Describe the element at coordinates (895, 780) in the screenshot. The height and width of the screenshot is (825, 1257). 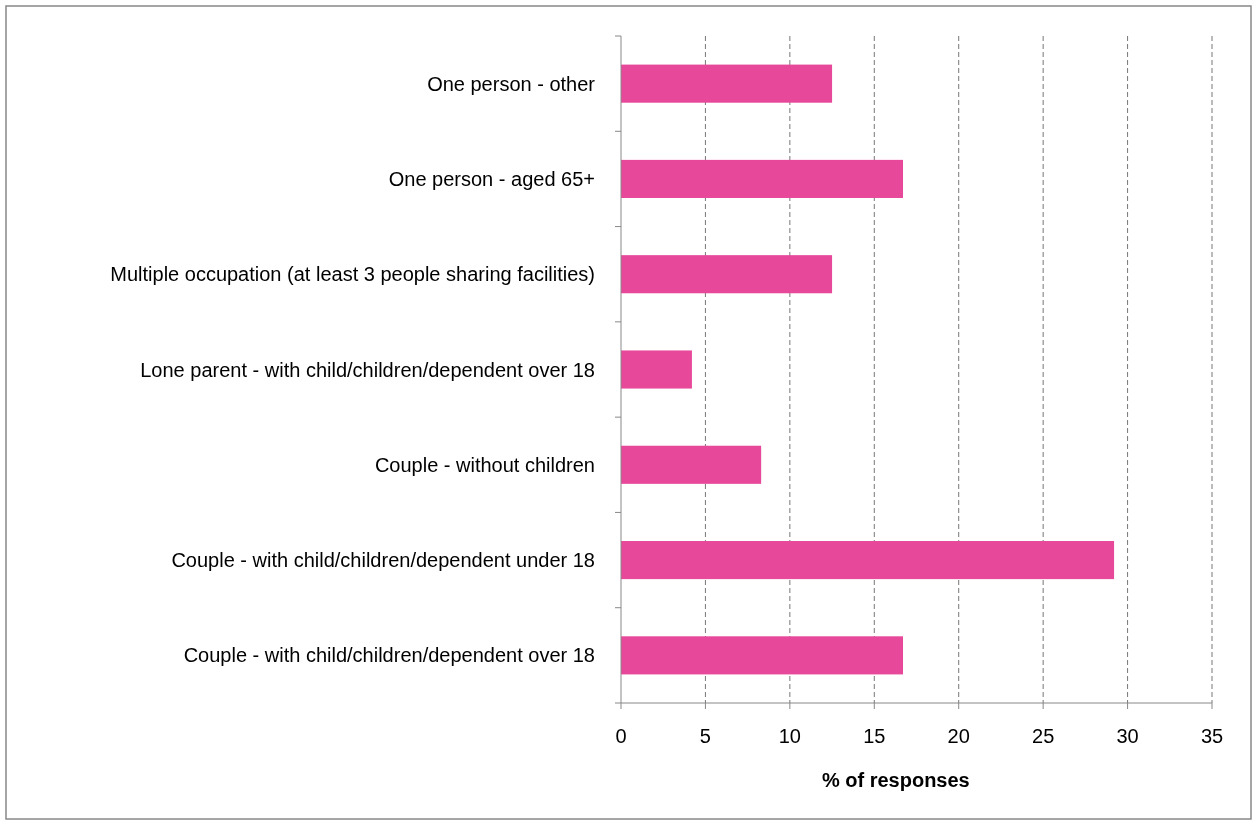
I see `x-axis-title: % of responses` at that location.